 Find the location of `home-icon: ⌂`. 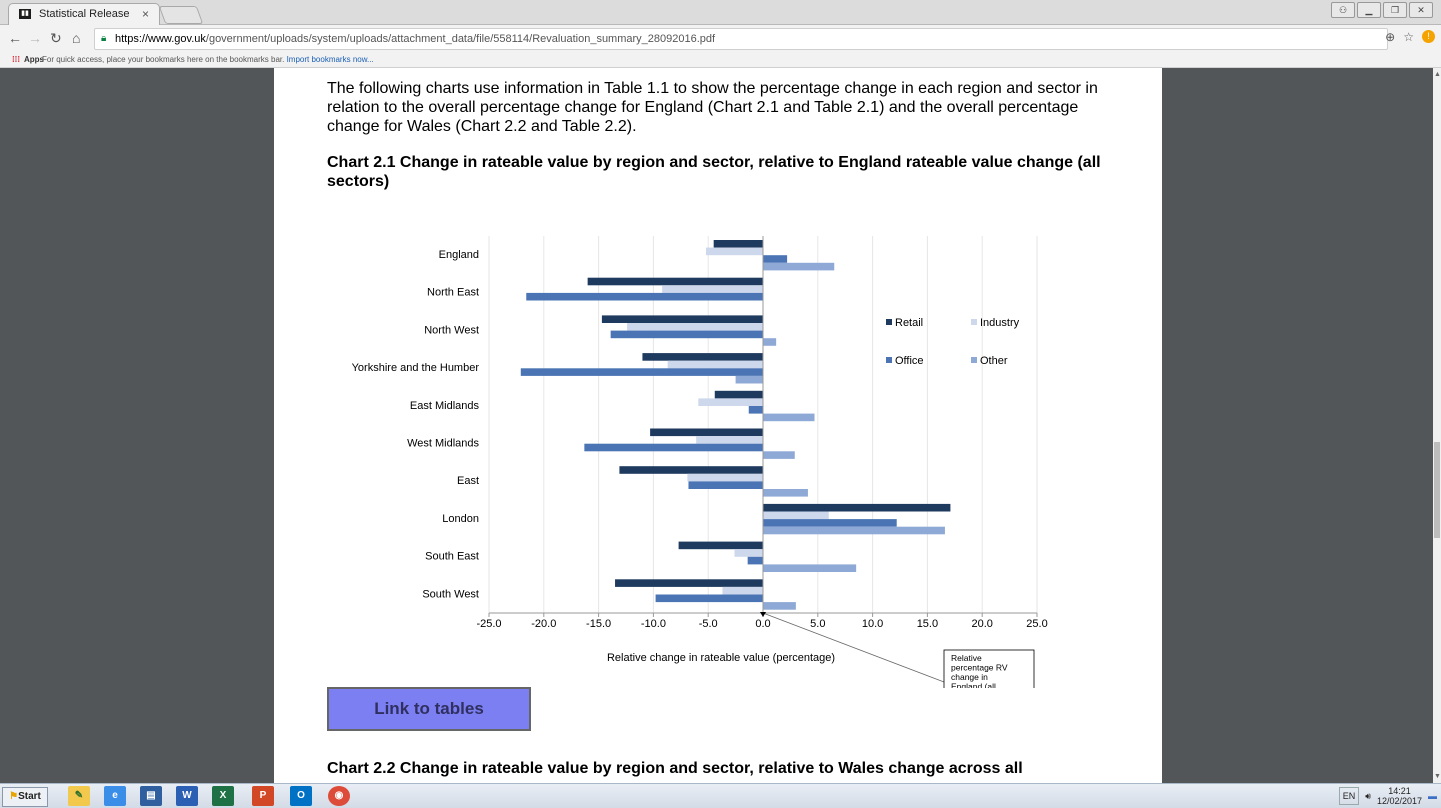

home-icon: ⌂ is located at coordinates (76, 38).